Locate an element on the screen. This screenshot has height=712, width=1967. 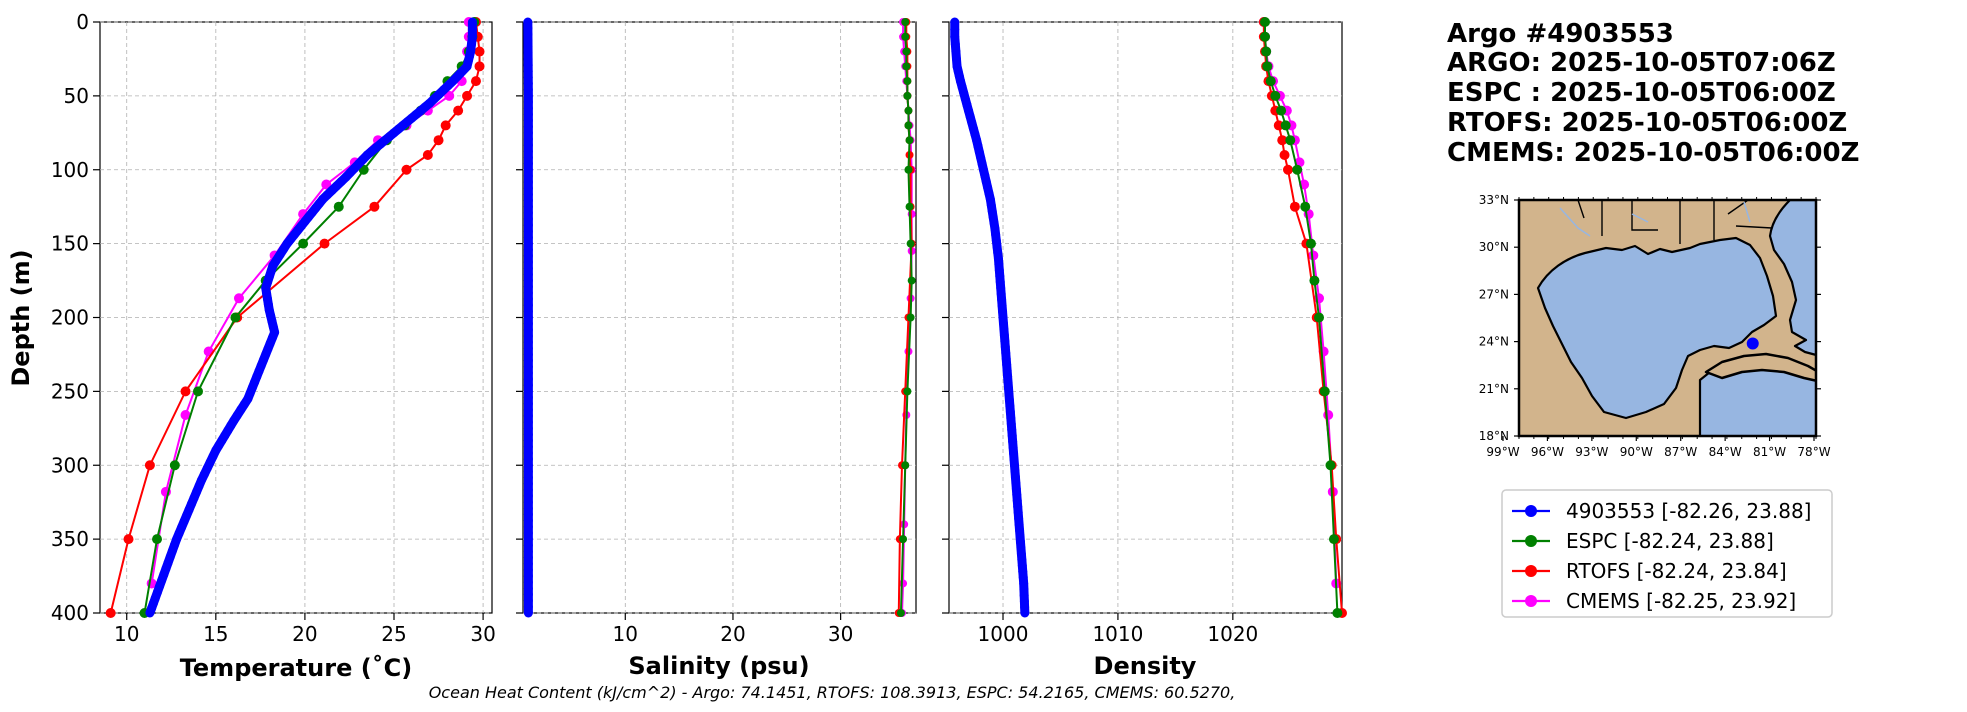
gulf-of-mexico-water is located at coordinates (1657, 328).